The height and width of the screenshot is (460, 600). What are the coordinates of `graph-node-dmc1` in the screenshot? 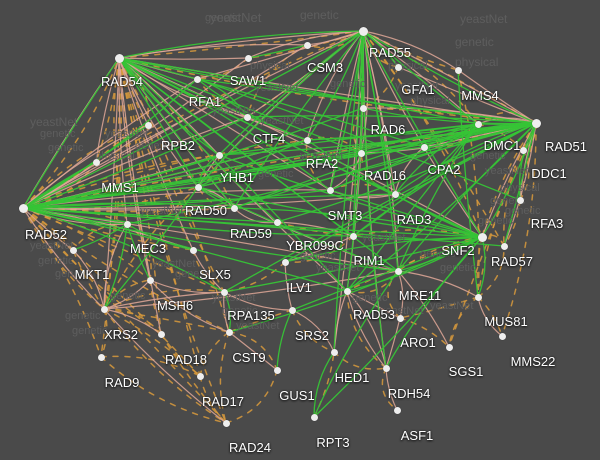 It's located at (478, 124).